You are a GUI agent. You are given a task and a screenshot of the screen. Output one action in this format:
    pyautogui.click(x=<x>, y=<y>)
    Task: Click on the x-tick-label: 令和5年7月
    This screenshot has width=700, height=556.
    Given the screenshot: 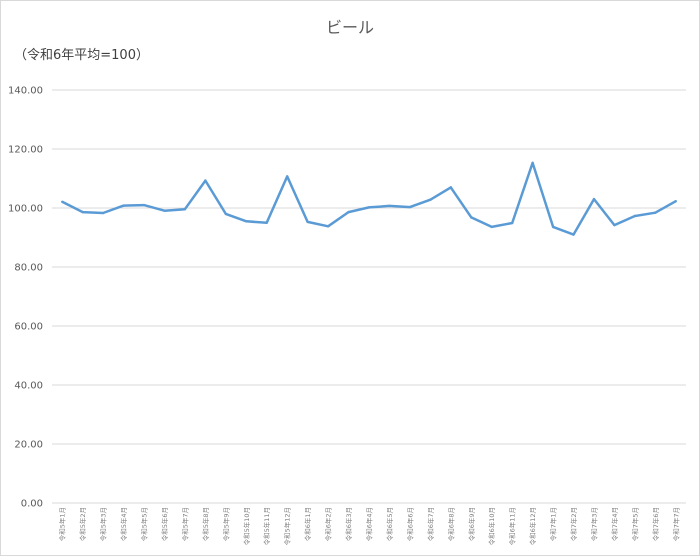 What is the action you would take?
    pyautogui.click(x=184, y=524)
    